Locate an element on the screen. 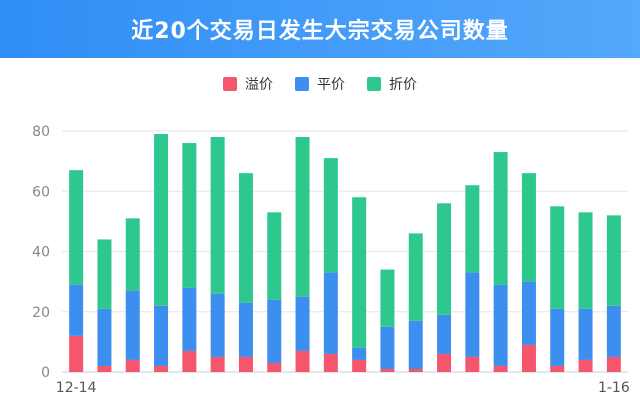 The width and height of the screenshot is (640, 417). legend-label-premium: 溢价 is located at coordinates (259, 85).